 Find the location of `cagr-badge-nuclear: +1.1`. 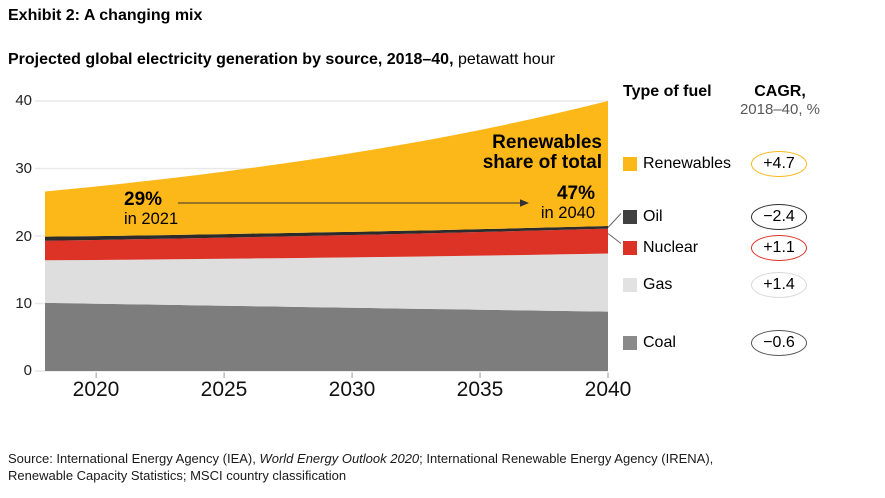

cagr-badge-nuclear: +1.1 is located at coordinates (779, 247).